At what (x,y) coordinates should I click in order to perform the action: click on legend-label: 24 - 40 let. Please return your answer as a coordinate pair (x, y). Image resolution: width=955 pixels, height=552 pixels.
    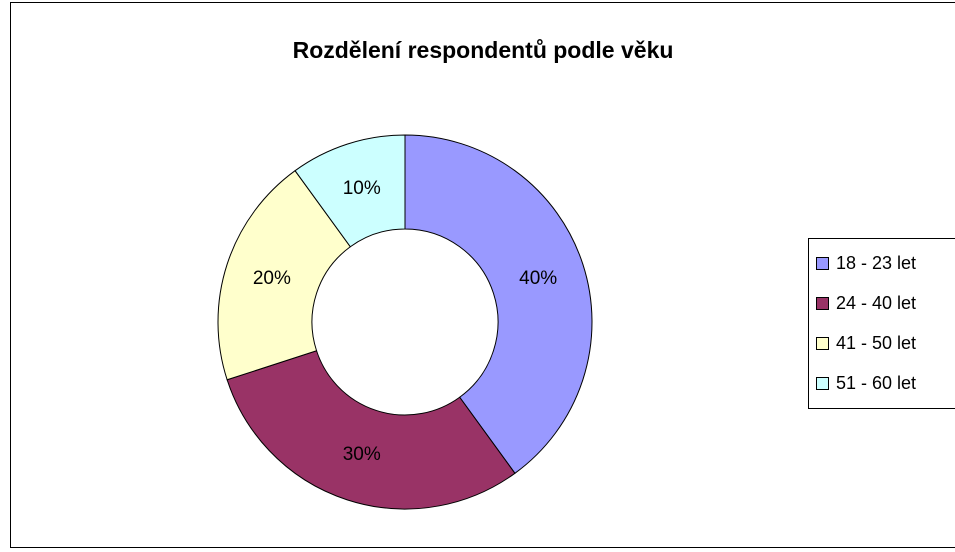
    Looking at the image, I should click on (876, 303).